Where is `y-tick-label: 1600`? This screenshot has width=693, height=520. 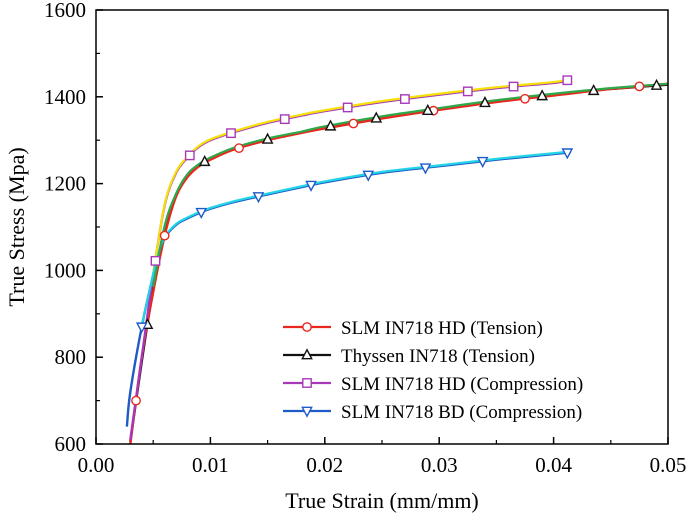 y-tick-label: 1600 is located at coordinates (65, 11).